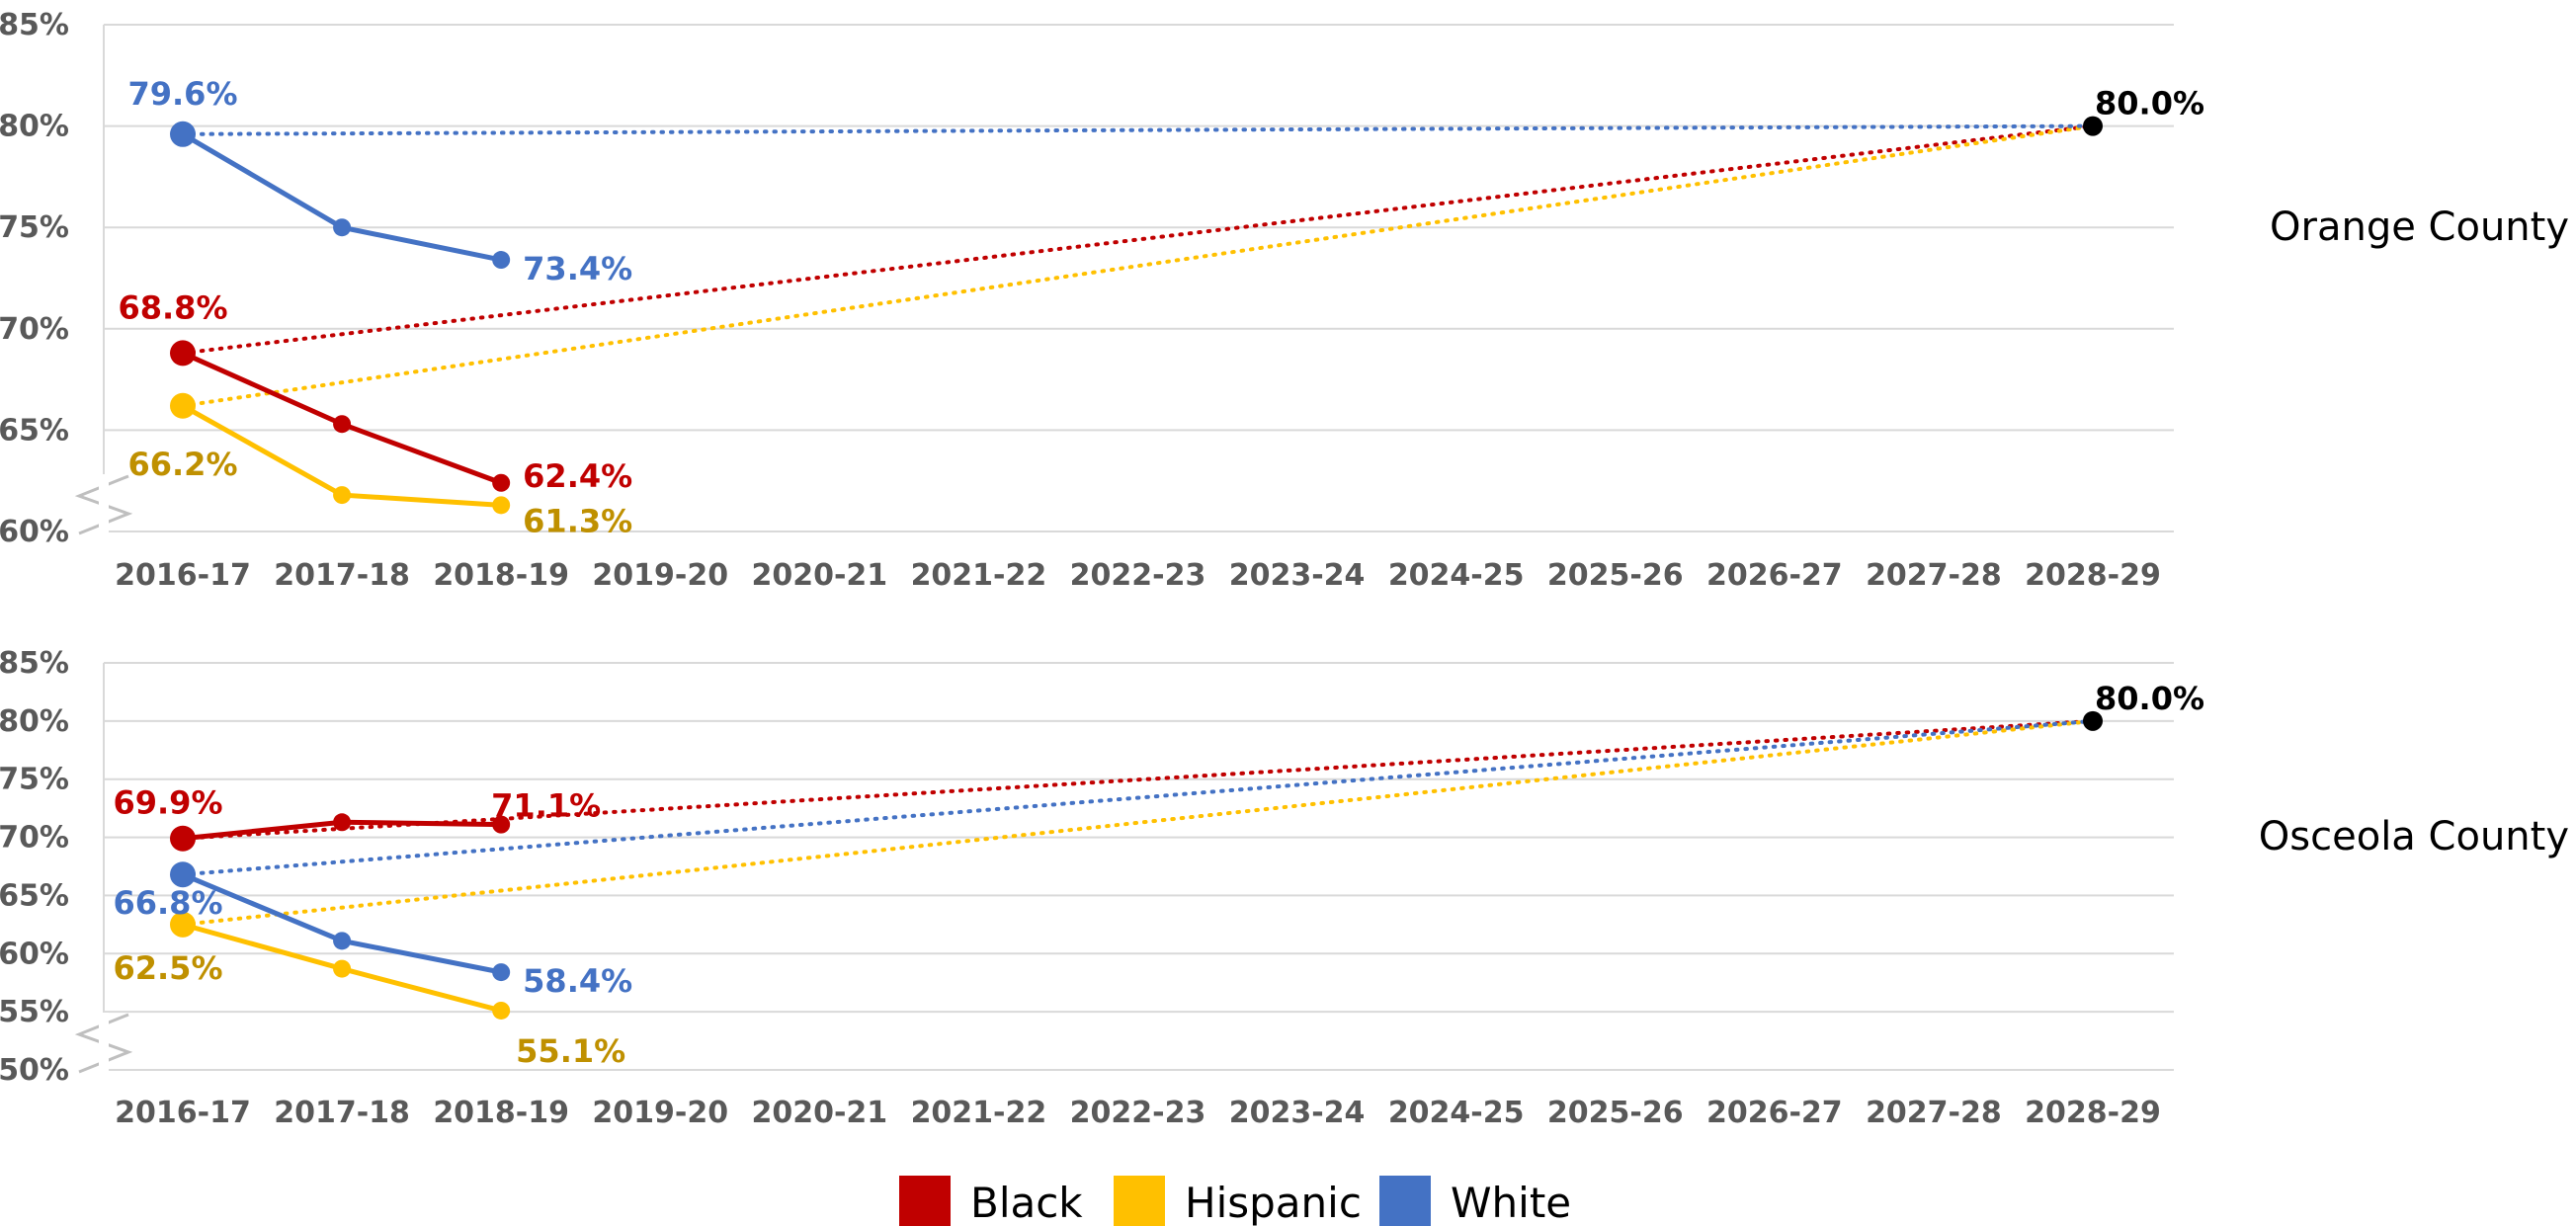 This screenshot has height=1226, width=2576. I want to click on data-label-last: 58.4%, so click(577, 981).